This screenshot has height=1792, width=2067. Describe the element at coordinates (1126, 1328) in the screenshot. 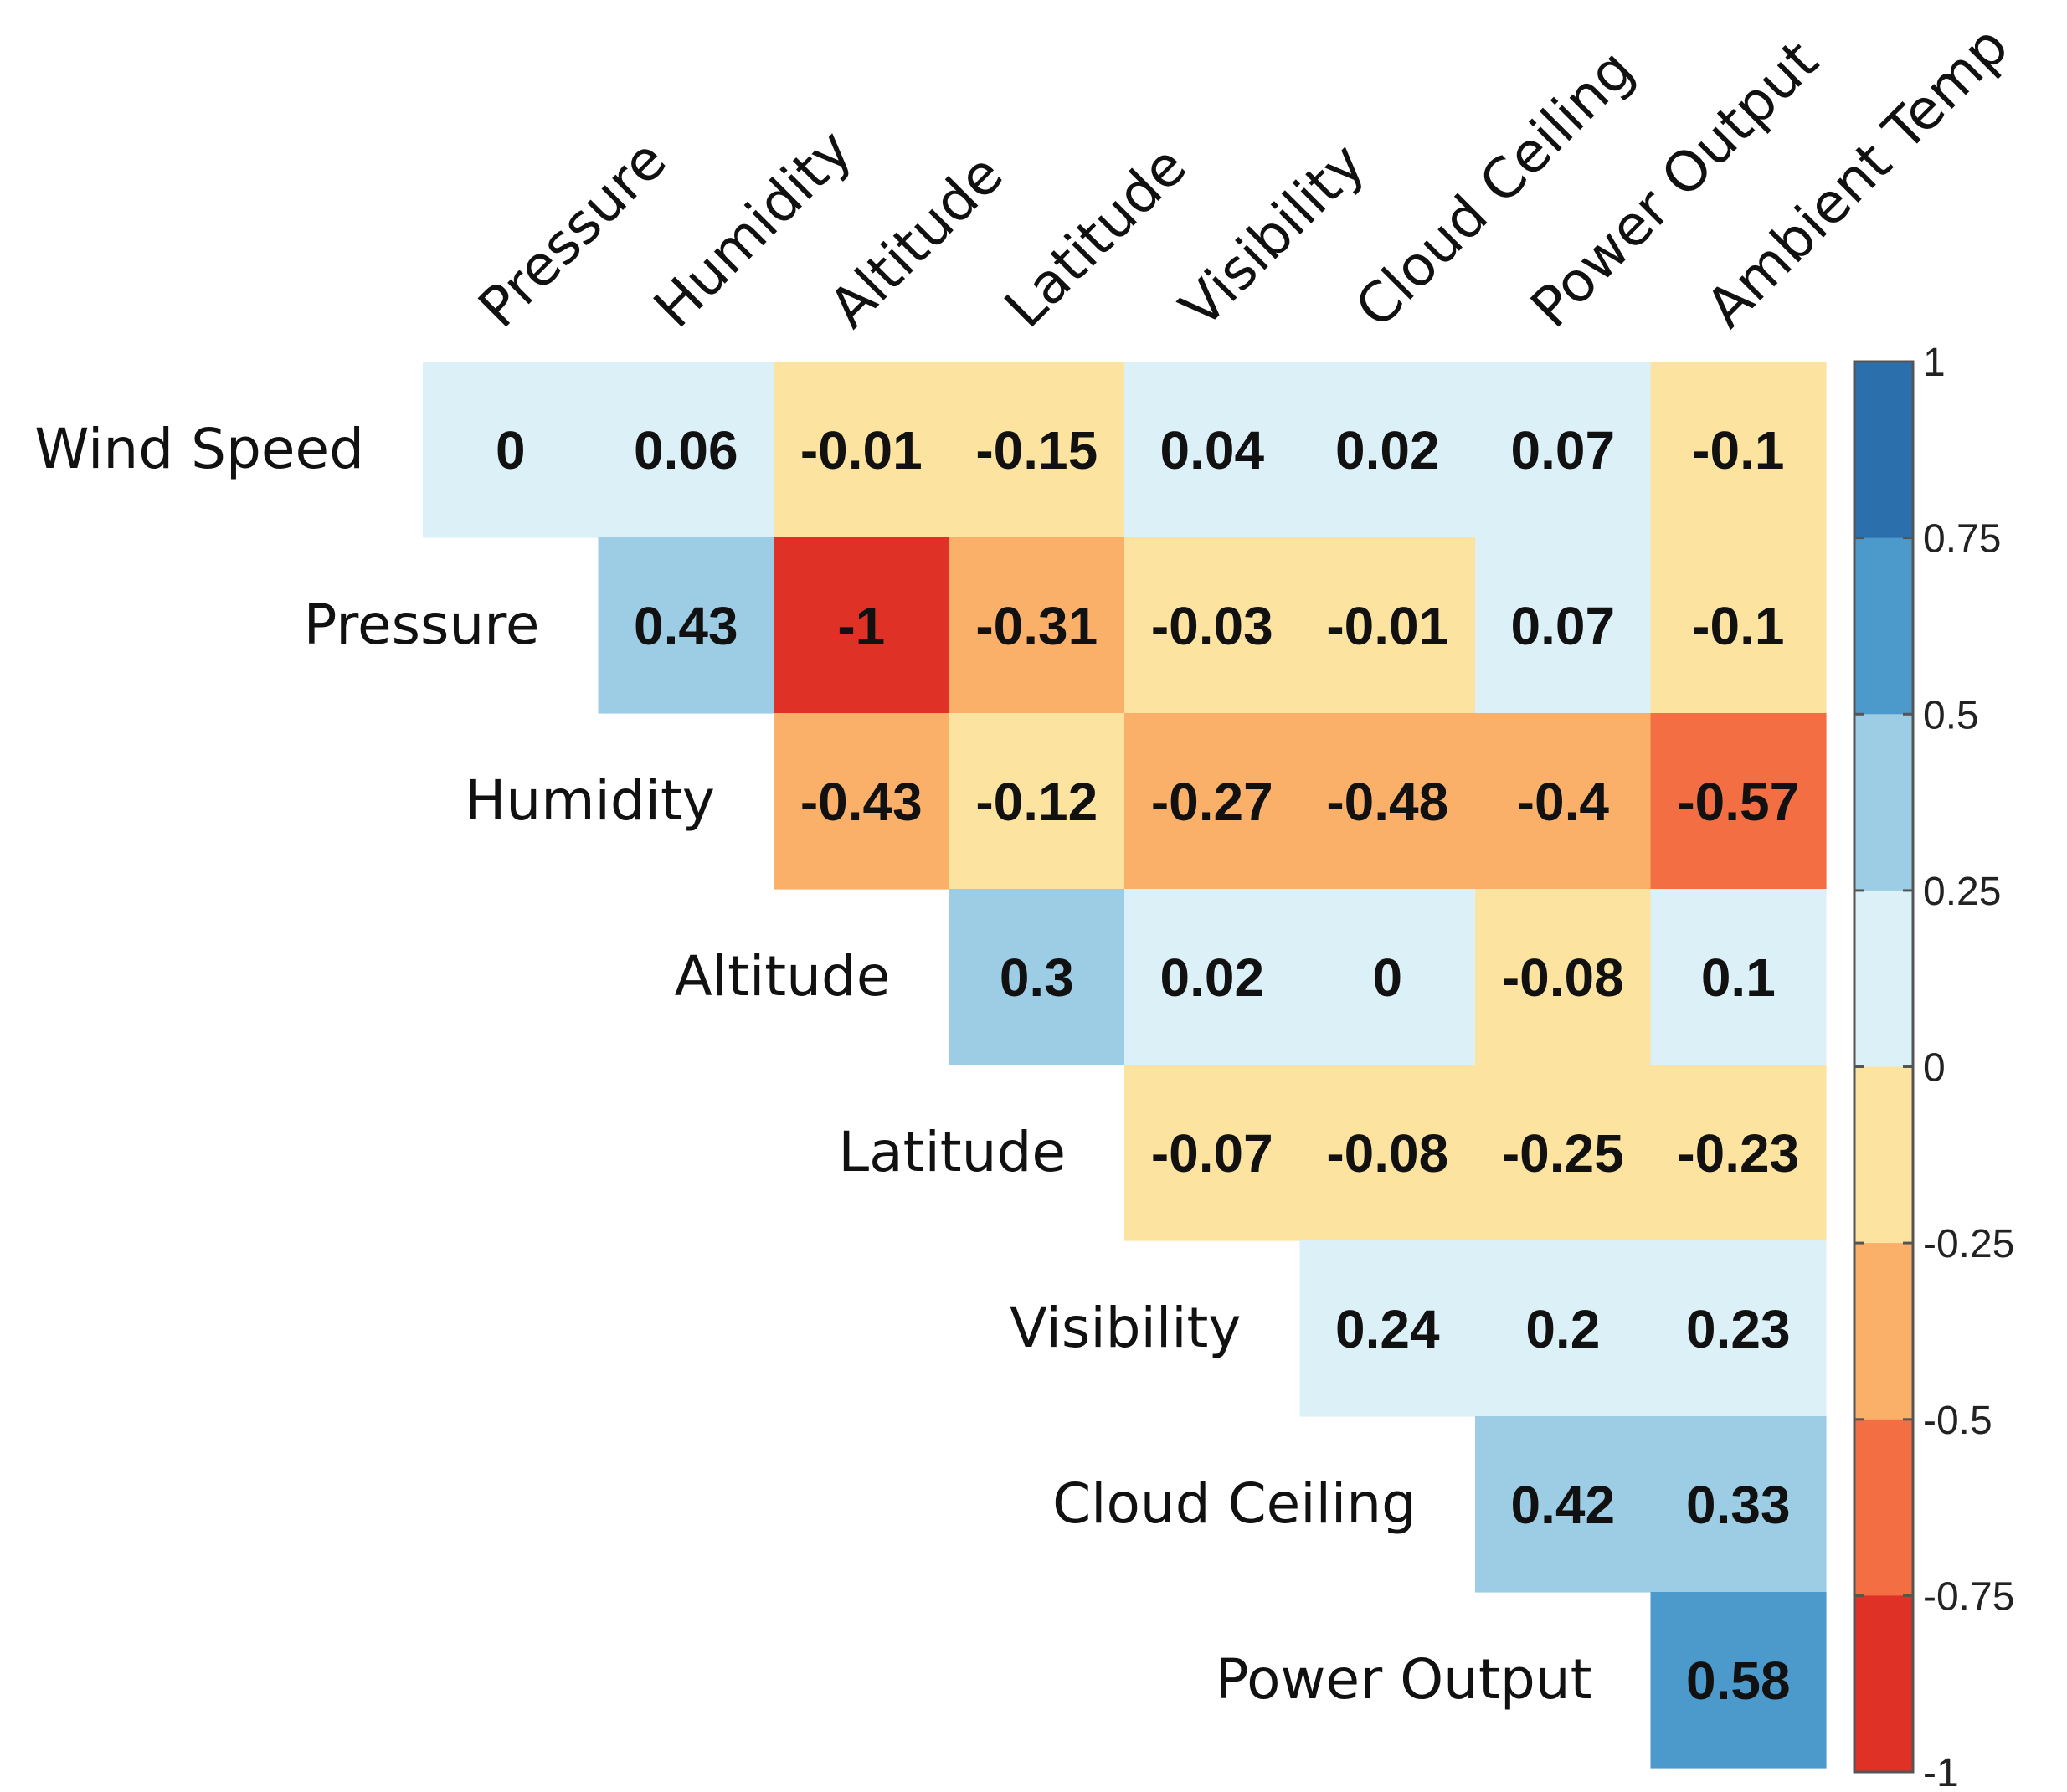

I see `row-label: Visibility` at that location.